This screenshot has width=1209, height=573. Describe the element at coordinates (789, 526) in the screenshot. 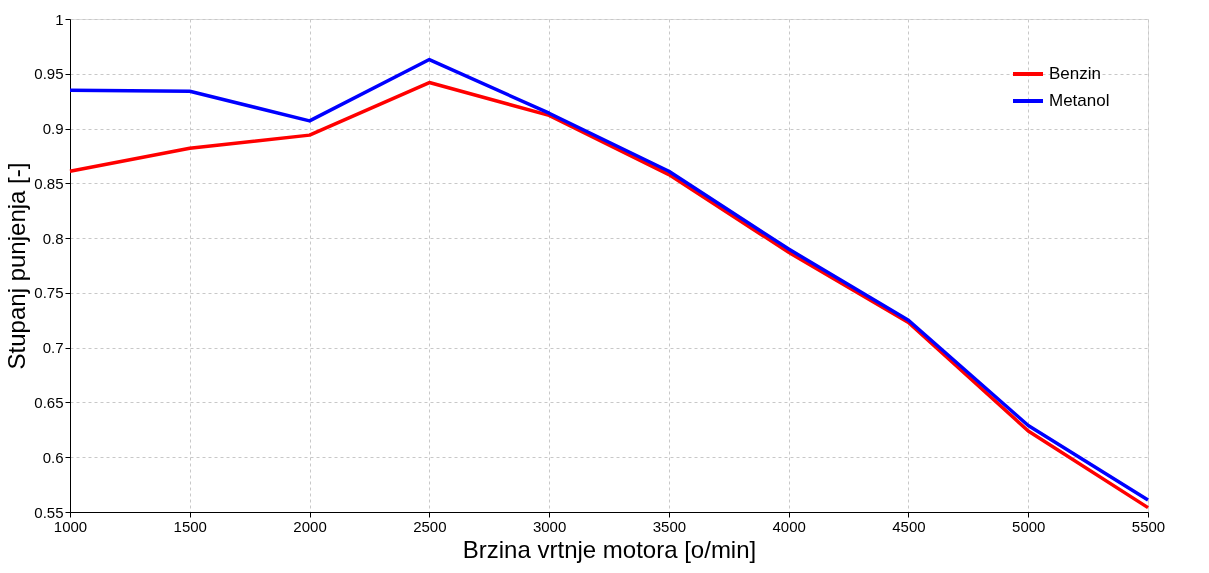

I see `x-tick-label: 4000` at that location.